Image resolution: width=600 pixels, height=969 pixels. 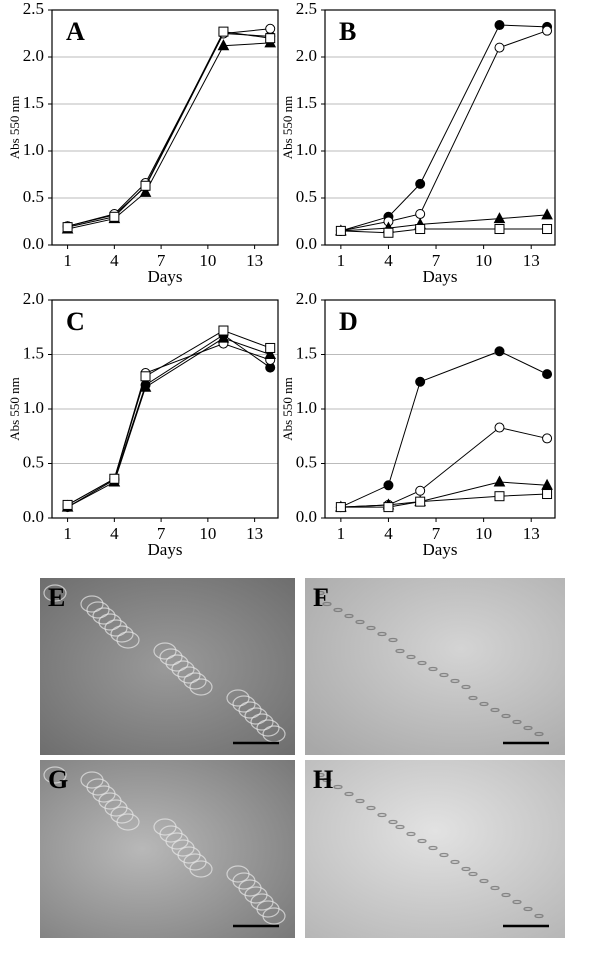 What do you see at coordinates (435, 666) in the screenshot?
I see `micrograph` at bounding box center [435, 666].